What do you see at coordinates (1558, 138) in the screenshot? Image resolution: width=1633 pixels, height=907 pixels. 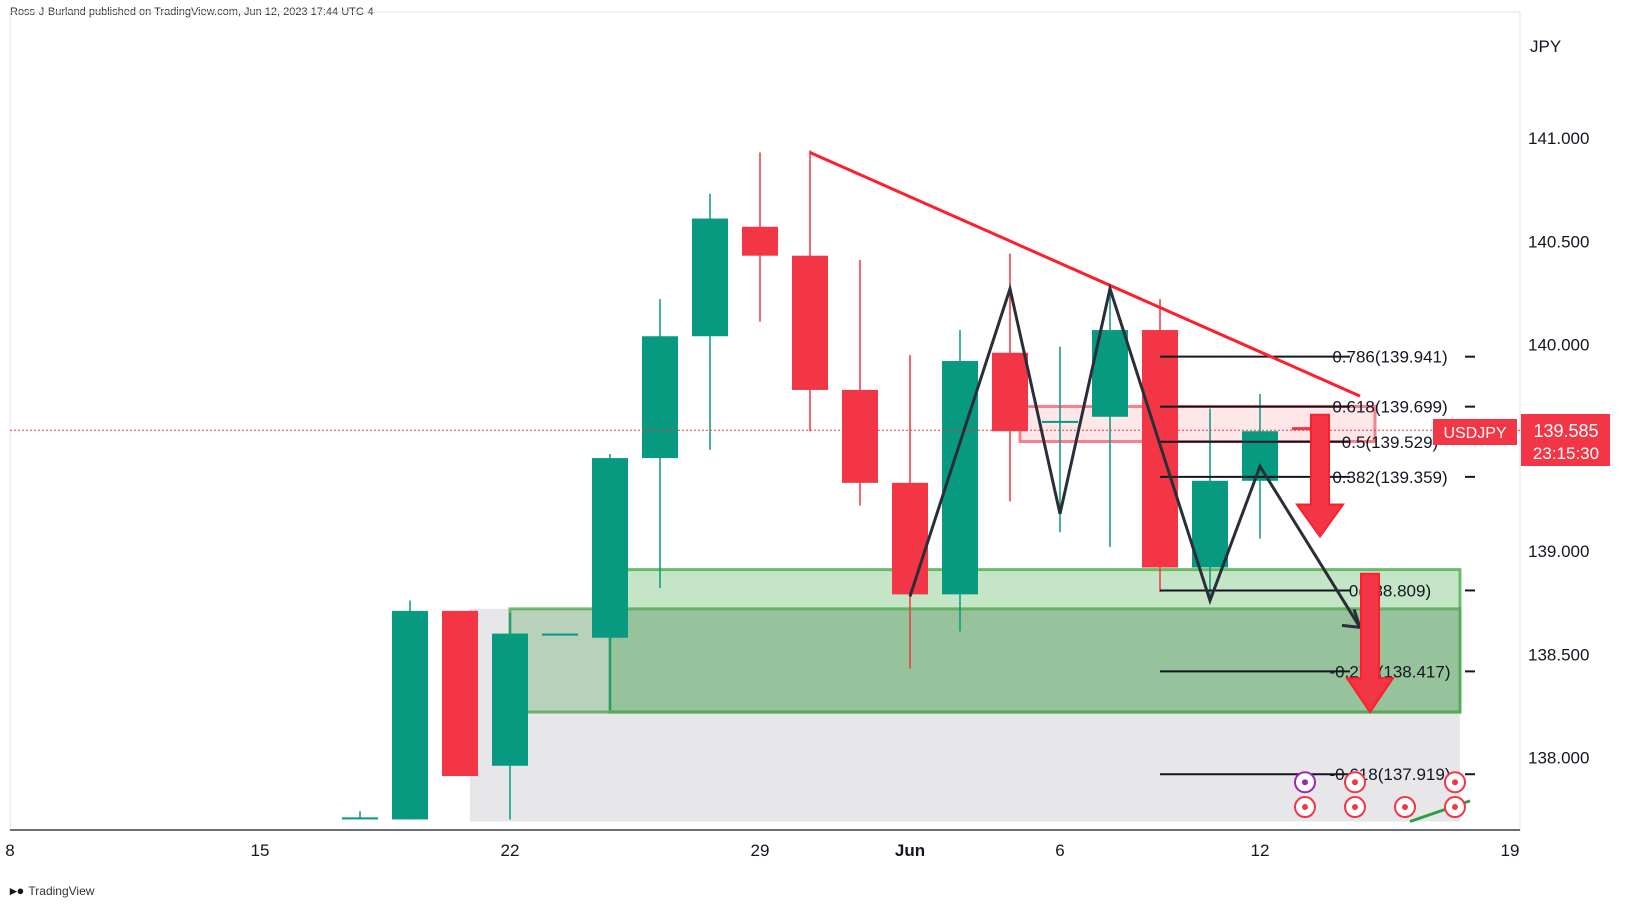 I see `price-tick-label: 141.000` at bounding box center [1558, 138].